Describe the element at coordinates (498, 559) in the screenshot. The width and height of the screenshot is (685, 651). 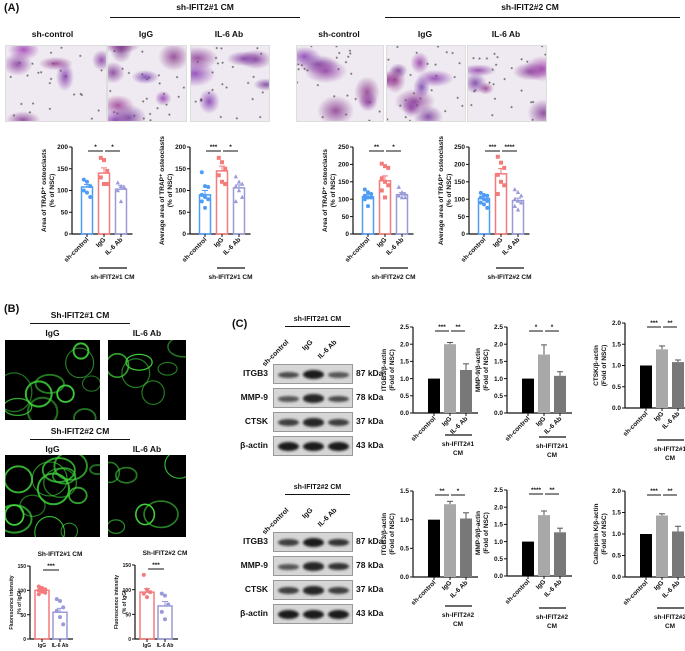
I see `y-tick-label: 0.5` at that location.